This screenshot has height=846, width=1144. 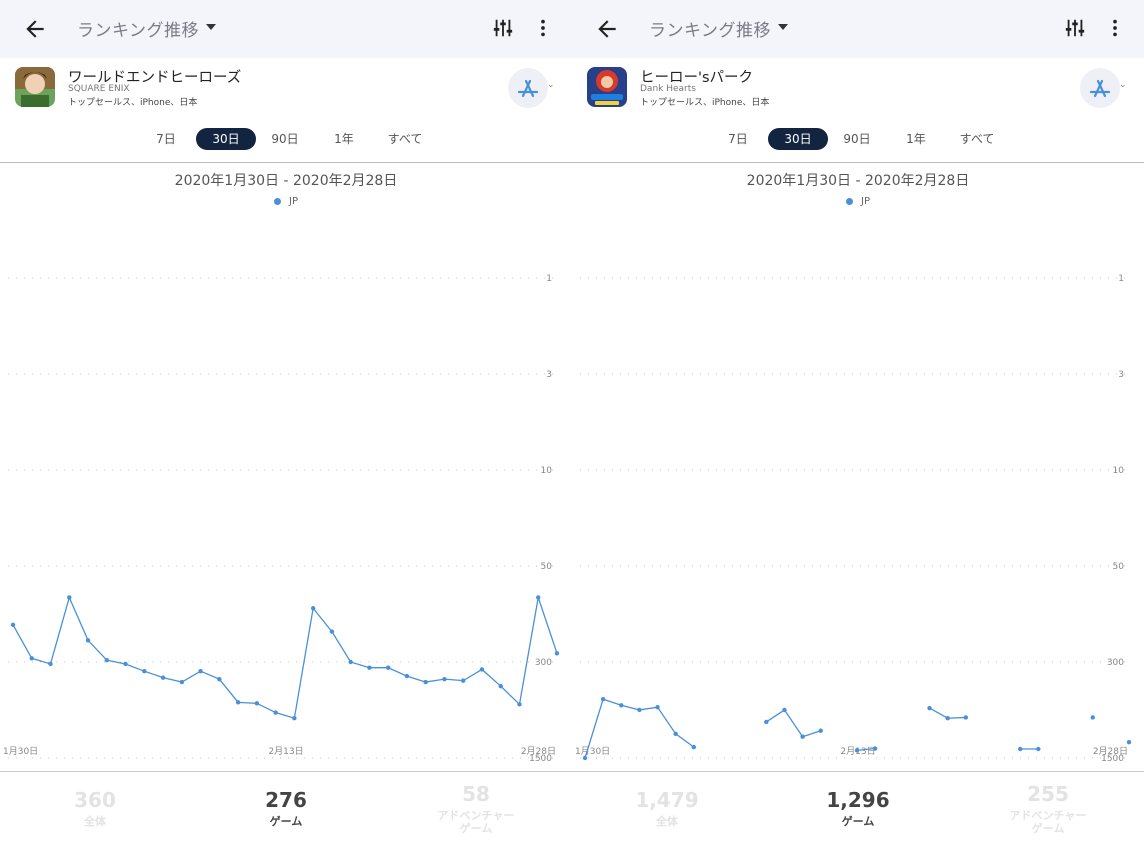 What do you see at coordinates (1115, 663) in the screenshot?
I see `y-tick-label: 300` at bounding box center [1115, 663].